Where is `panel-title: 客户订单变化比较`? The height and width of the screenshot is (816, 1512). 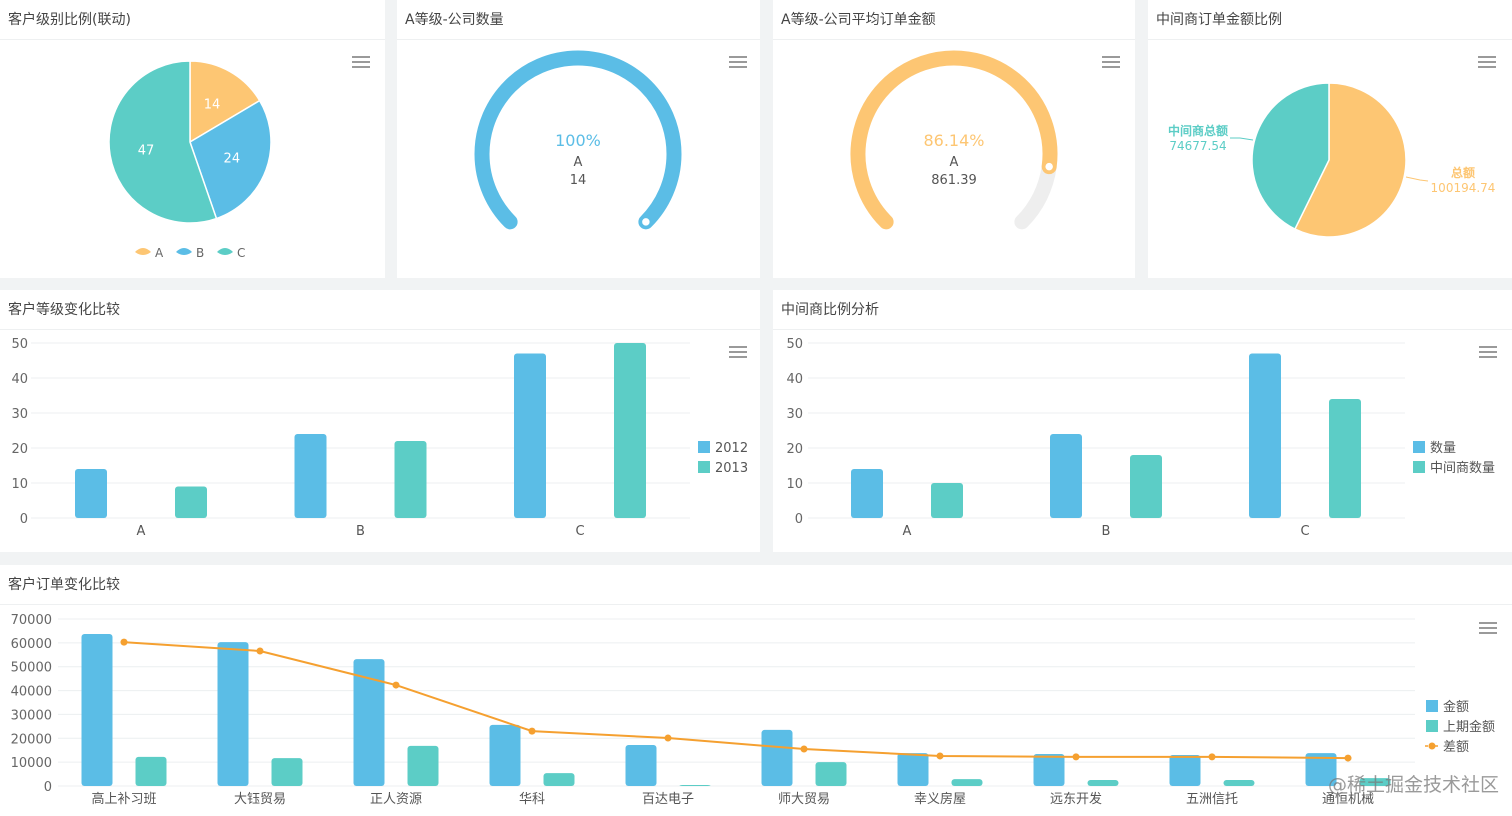 panel-title: 客户订单变化比较 is located at coordinates (756, 585).